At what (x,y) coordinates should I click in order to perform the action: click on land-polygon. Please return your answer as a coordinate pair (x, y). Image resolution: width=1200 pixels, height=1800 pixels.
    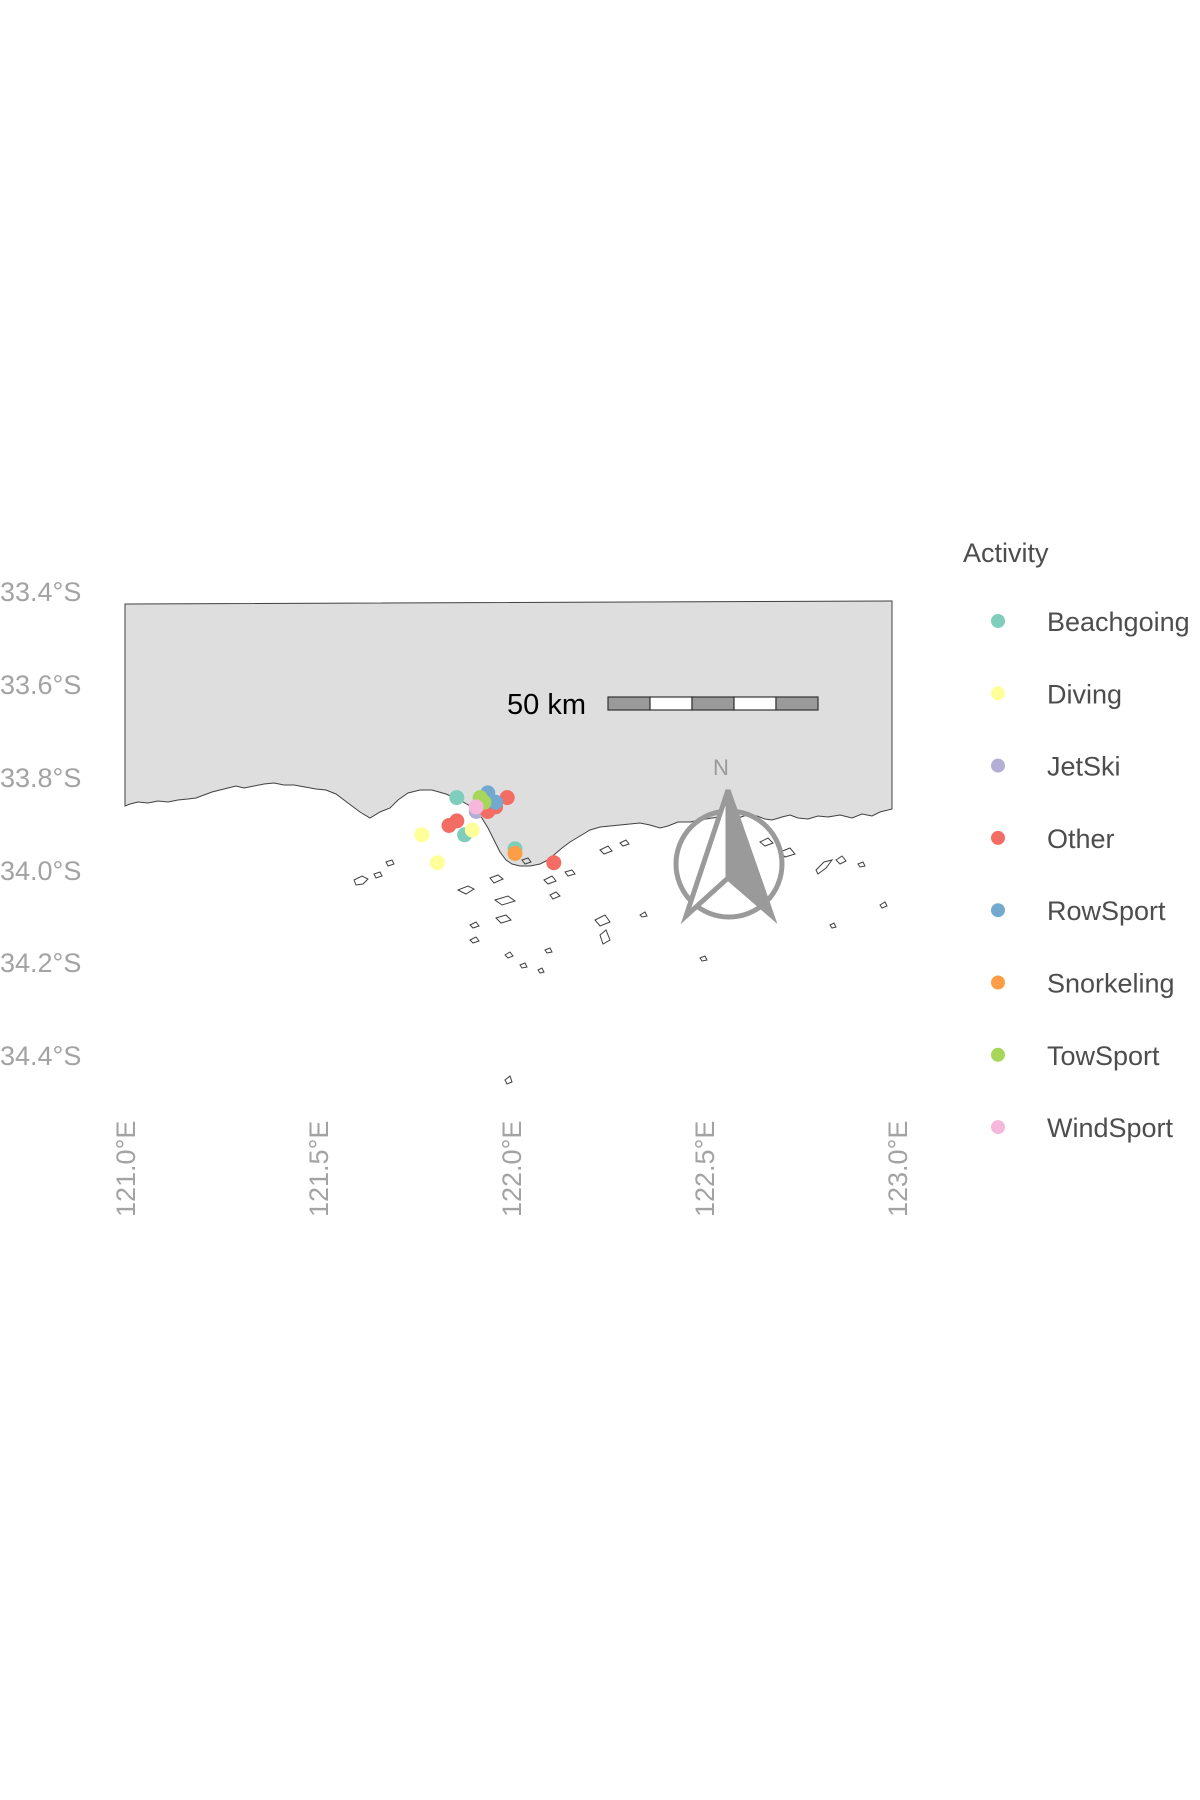
    Looking at the image, I should click on (508, 733).